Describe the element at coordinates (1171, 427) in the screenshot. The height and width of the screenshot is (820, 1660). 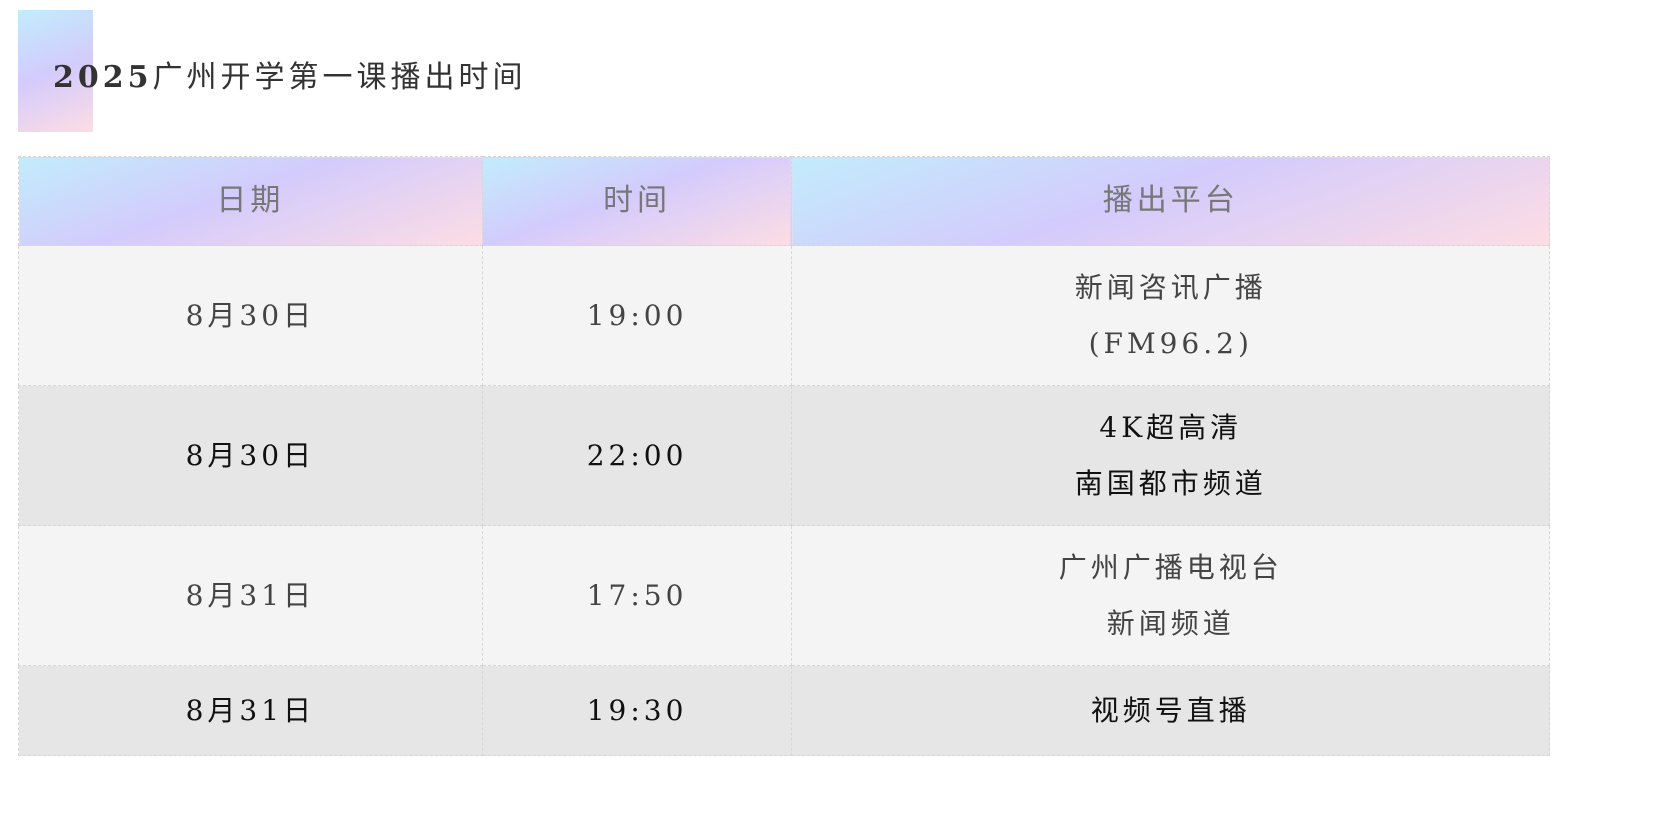
I see `platform-line: 4K超高清` at that location.